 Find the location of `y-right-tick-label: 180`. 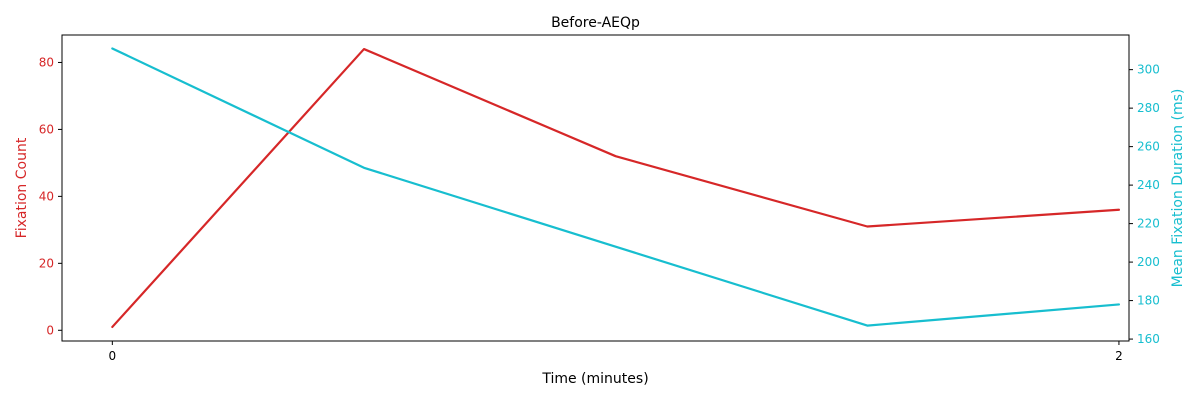

y-right-tick-label: 180 is located at coordinates (1148, 301).